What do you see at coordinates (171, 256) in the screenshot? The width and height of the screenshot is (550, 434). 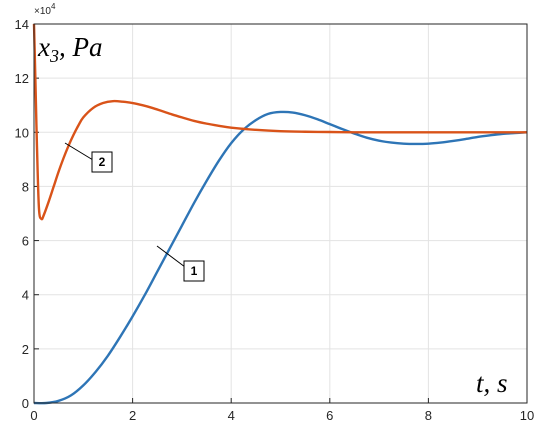 I see `series-1-leader-line` at bounding box center [171, 256].